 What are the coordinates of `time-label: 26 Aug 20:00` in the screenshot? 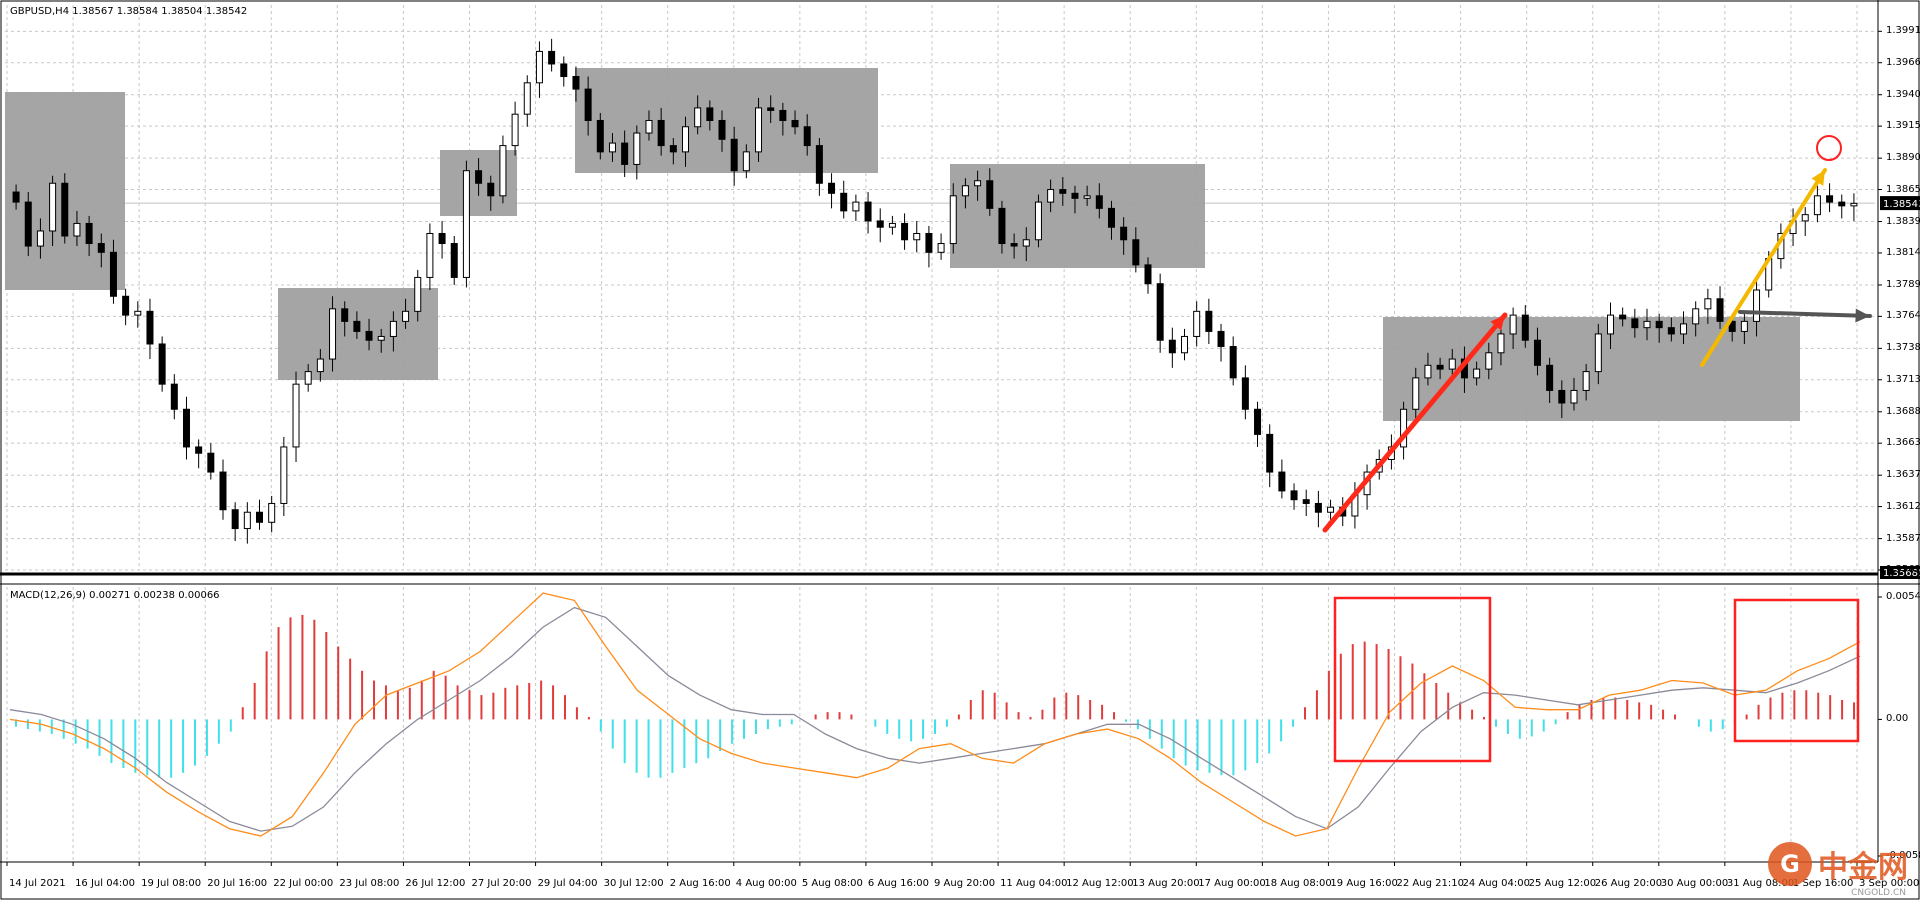 It's located at (1628, 883).